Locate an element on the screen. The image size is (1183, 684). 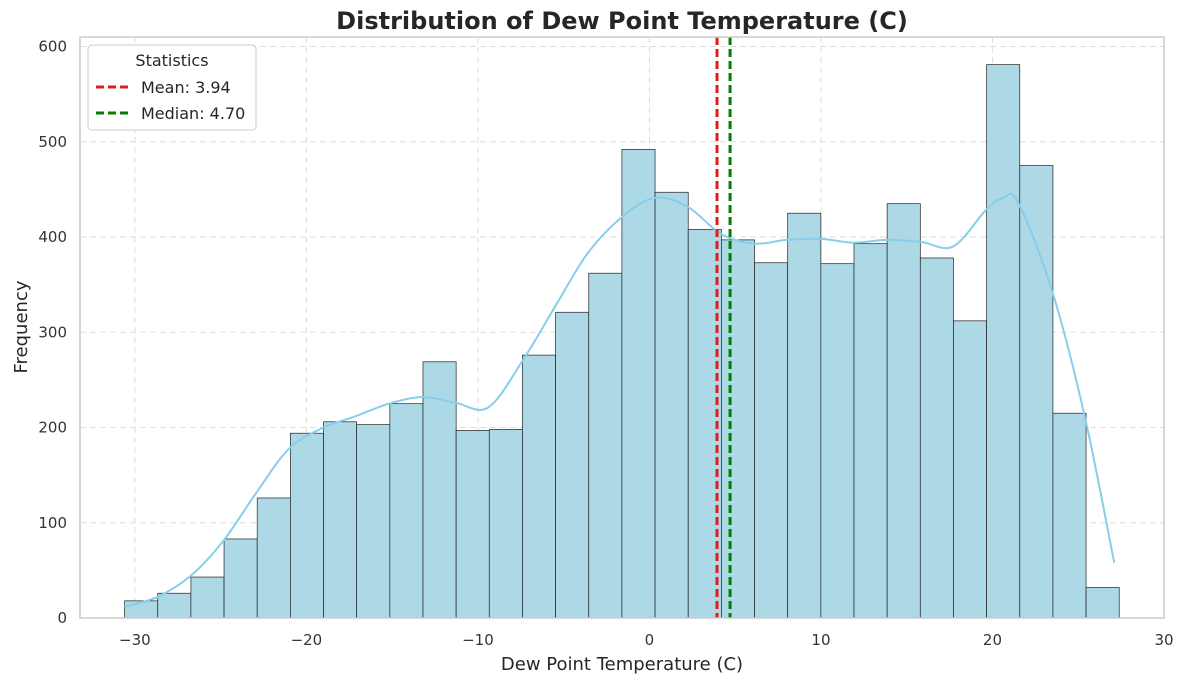
reference-lines is located at coordinates (723, 327).